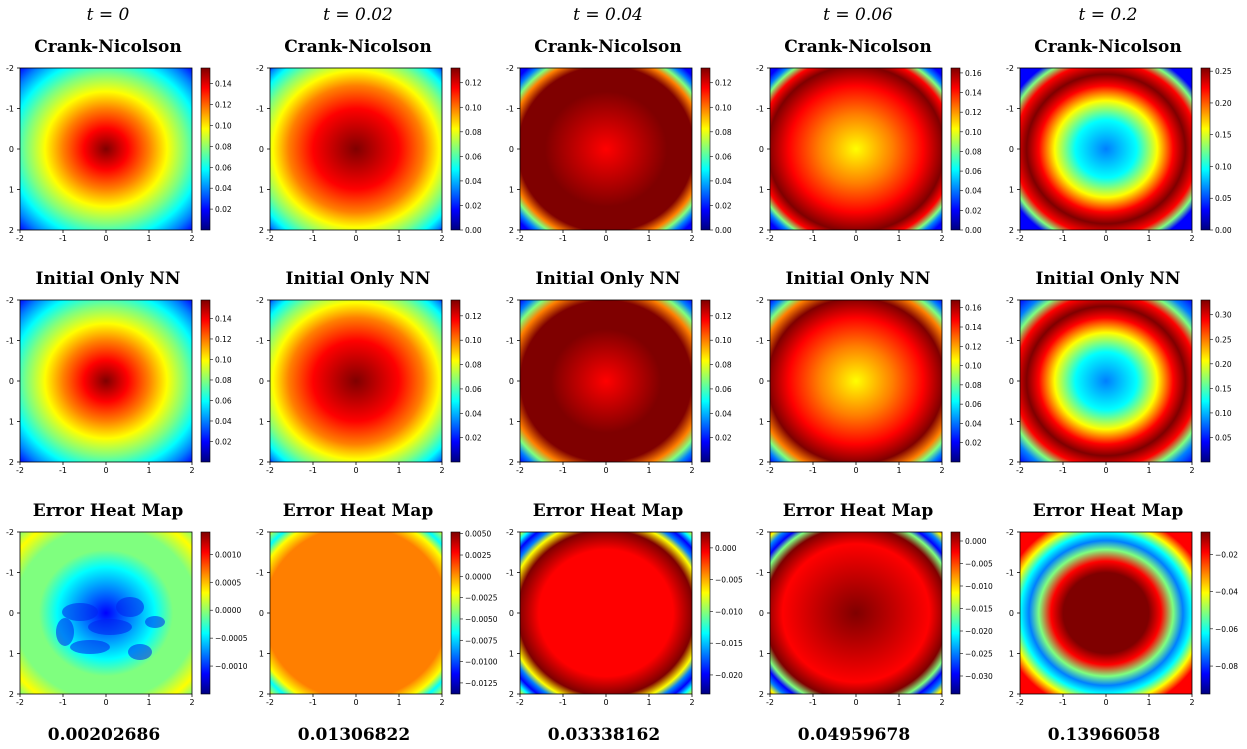 The width and height of the screenshot is (1247, 749). I want to click on time-label: t = 0, so click(108, 15).